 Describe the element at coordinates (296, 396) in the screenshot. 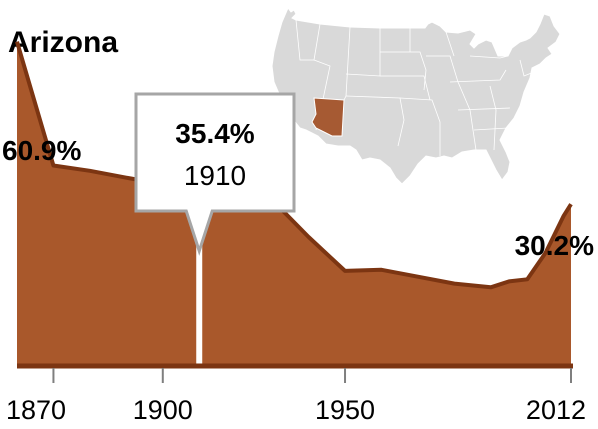

I see `x-axis-ticks: 1870 1900 1950 2012` at that location.